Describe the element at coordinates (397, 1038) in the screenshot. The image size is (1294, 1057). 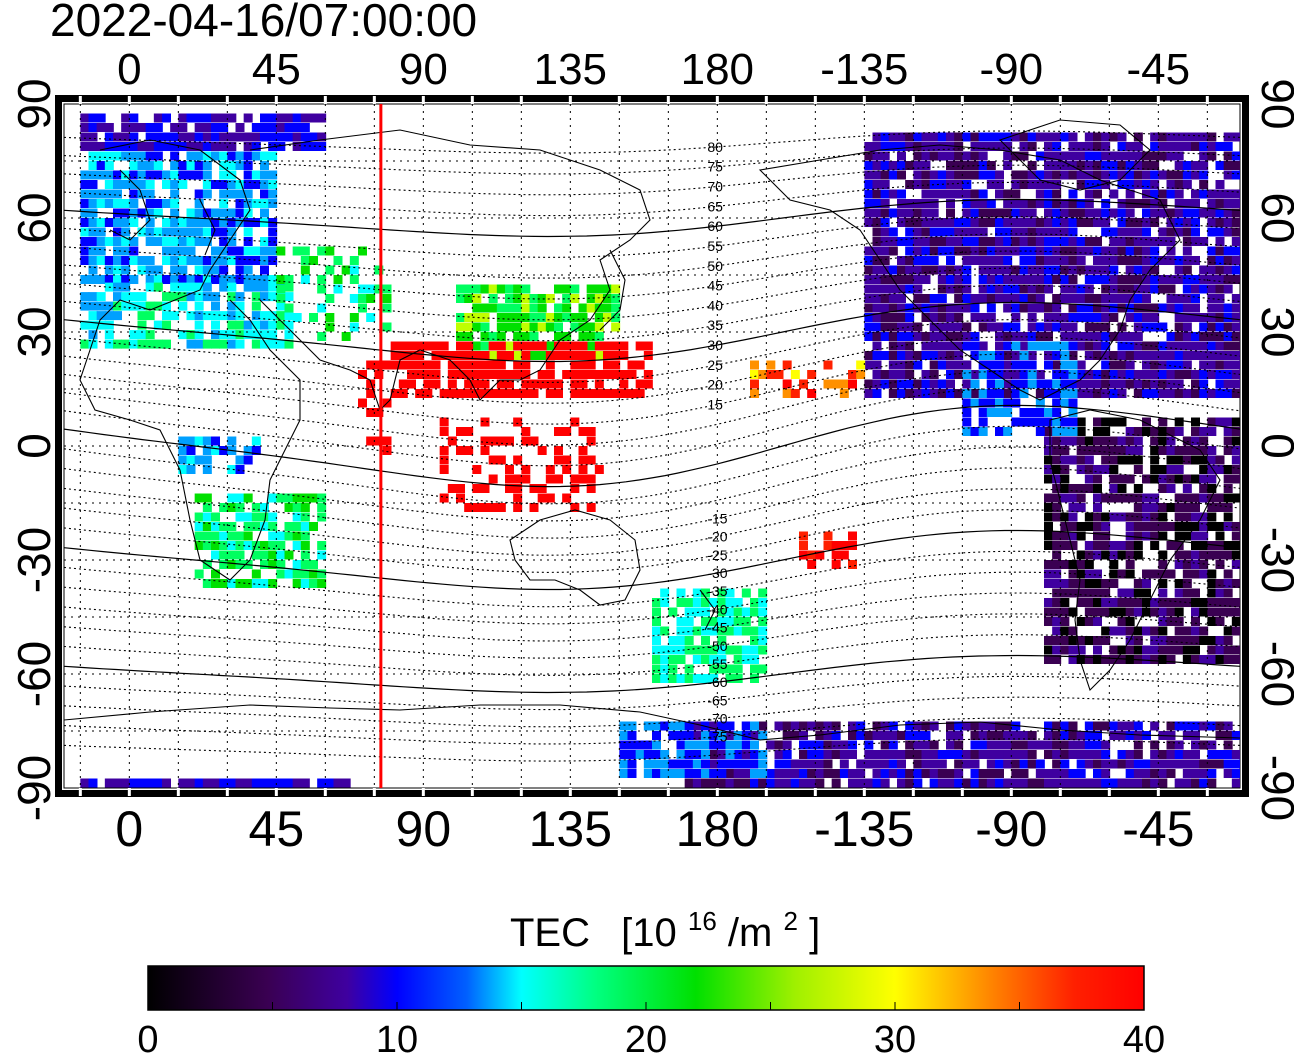
I see `colorbar-tick-label: 10` at that location.